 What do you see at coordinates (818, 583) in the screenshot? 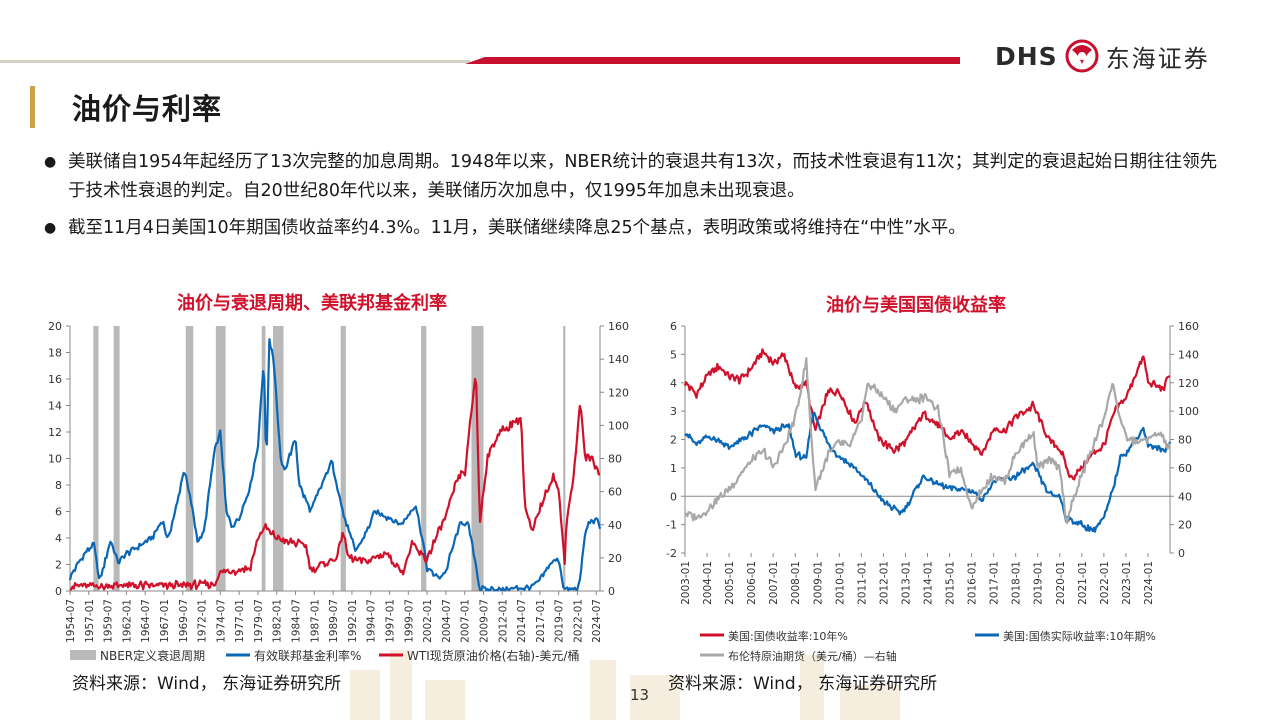
I see `x-tick-label: 2009-01` at bounding box center [818, 583].